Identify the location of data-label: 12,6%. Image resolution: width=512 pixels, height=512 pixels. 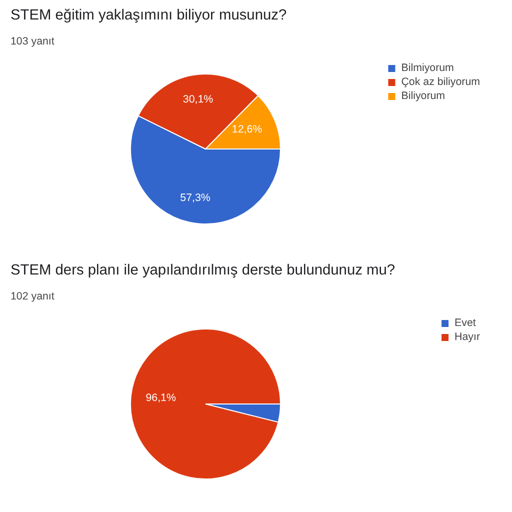
(247, 130).